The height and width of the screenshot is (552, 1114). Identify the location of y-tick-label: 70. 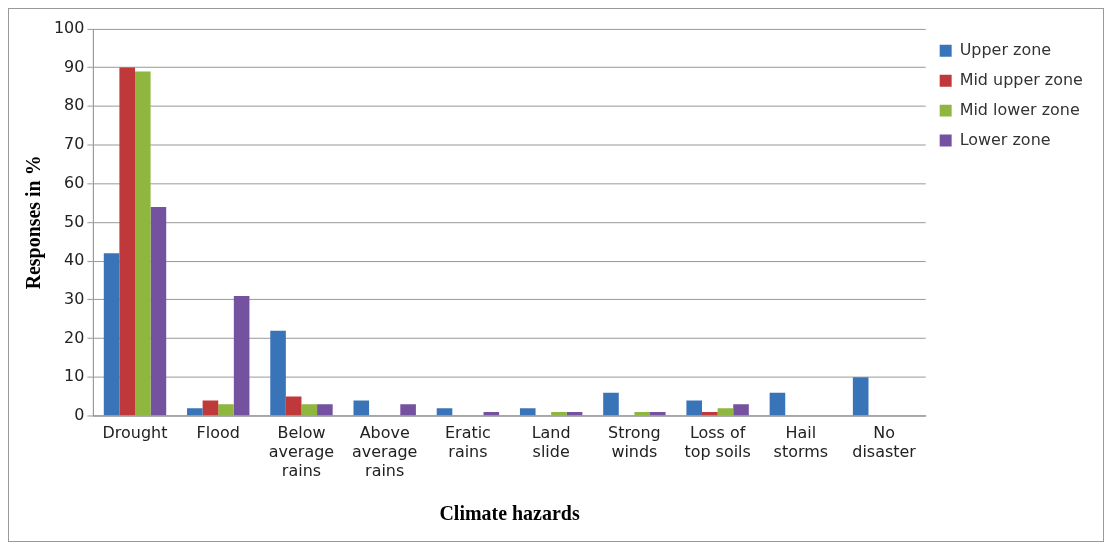
(74, 144).